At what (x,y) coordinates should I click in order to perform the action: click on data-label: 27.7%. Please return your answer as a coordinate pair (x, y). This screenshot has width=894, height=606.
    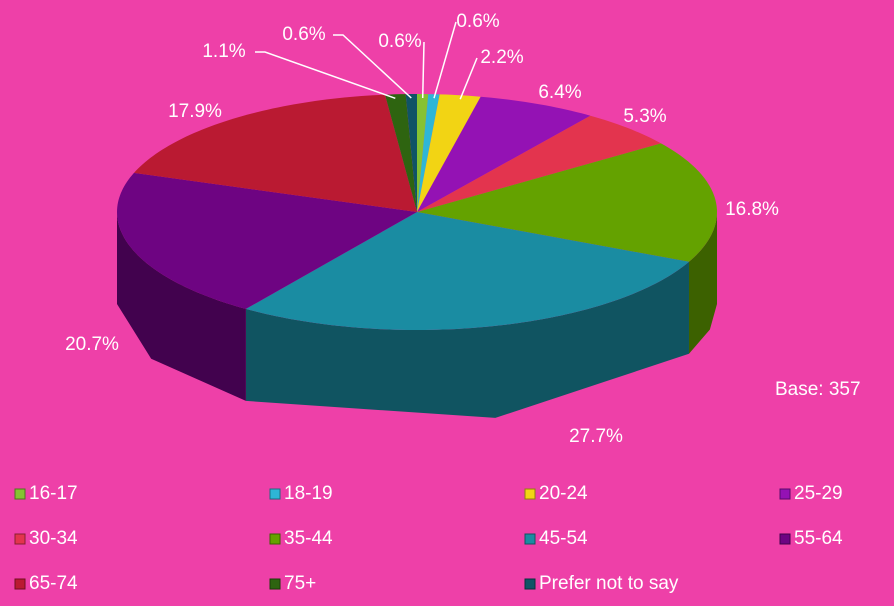
    Looking at the image, I should click on (596, 436).